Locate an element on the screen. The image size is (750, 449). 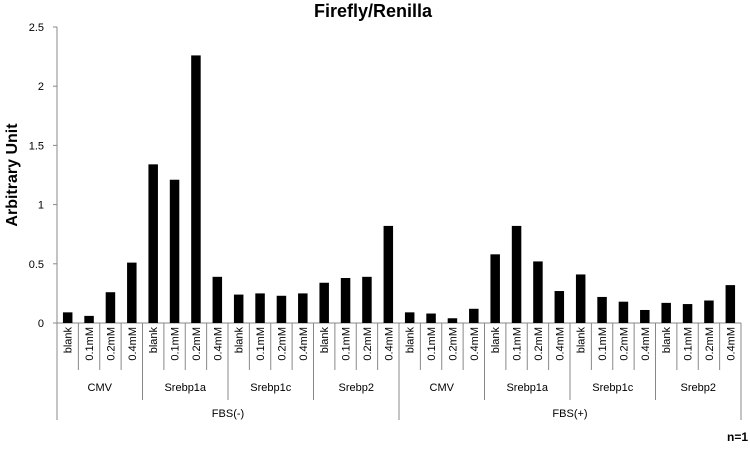
y-tick-label: 2 is located at coordinates (41, 87).